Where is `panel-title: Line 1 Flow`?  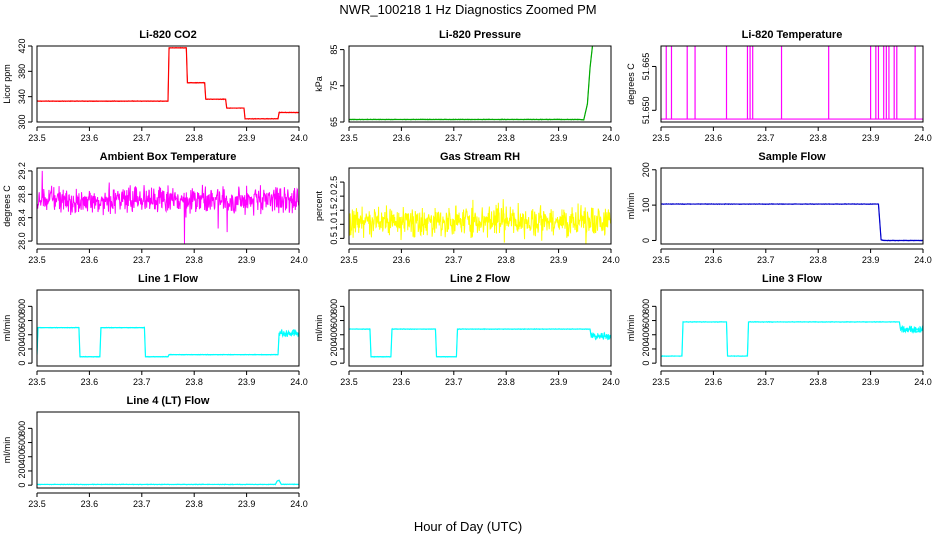
panel-title: Line 1 Flow is located at coordinates (168, 279).